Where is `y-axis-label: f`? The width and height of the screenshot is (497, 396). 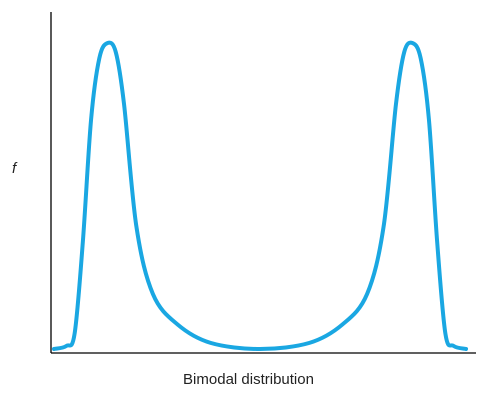 y-axis-label: f is located at coordinates (14, 168).